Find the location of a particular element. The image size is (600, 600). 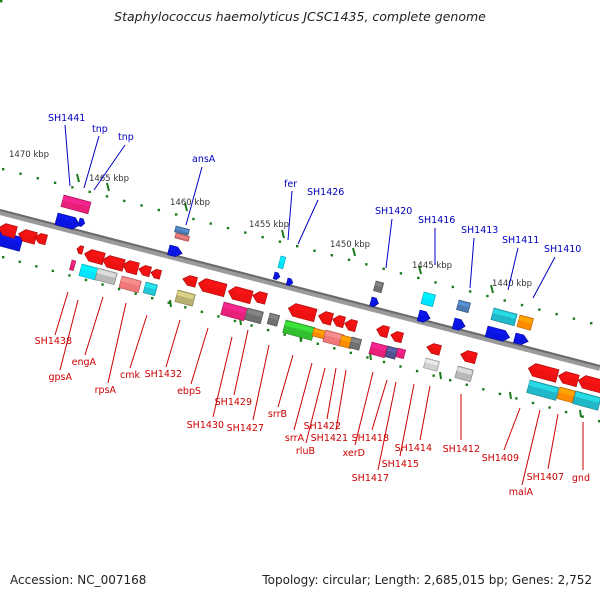

forward-gene-label: SH1411 is located at coordinates (520, 240).